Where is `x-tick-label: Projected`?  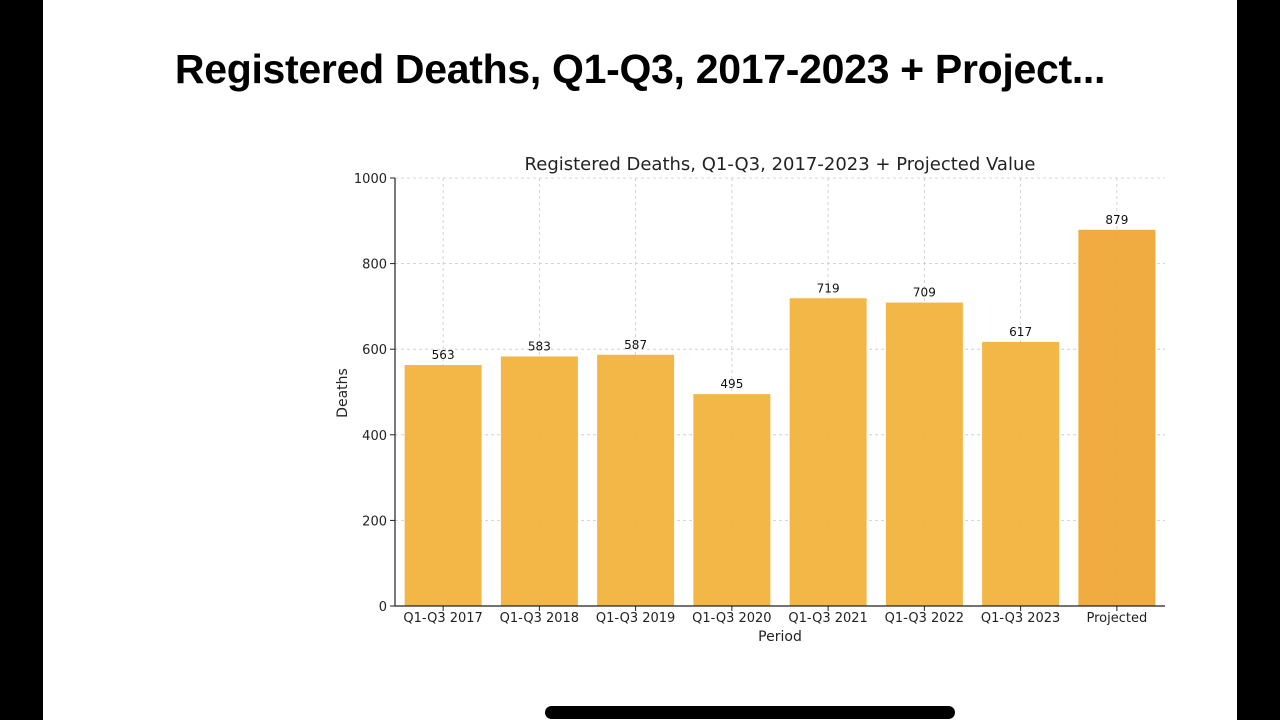
x-tick-label: Projected is located at coordinates (1117, 618).